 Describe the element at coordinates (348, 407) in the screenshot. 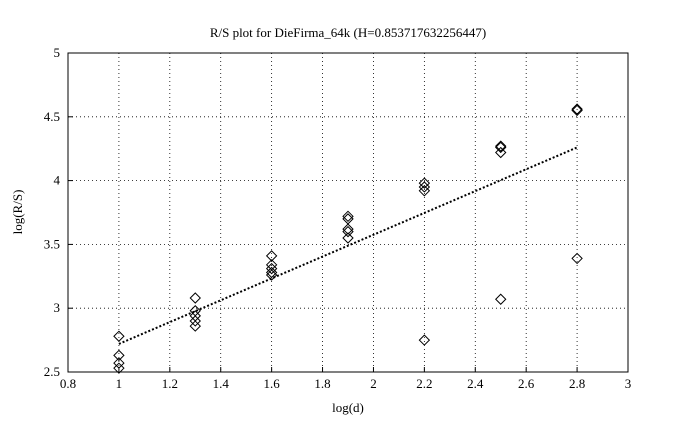

I see `x-axis-label: log(d)` at that location.